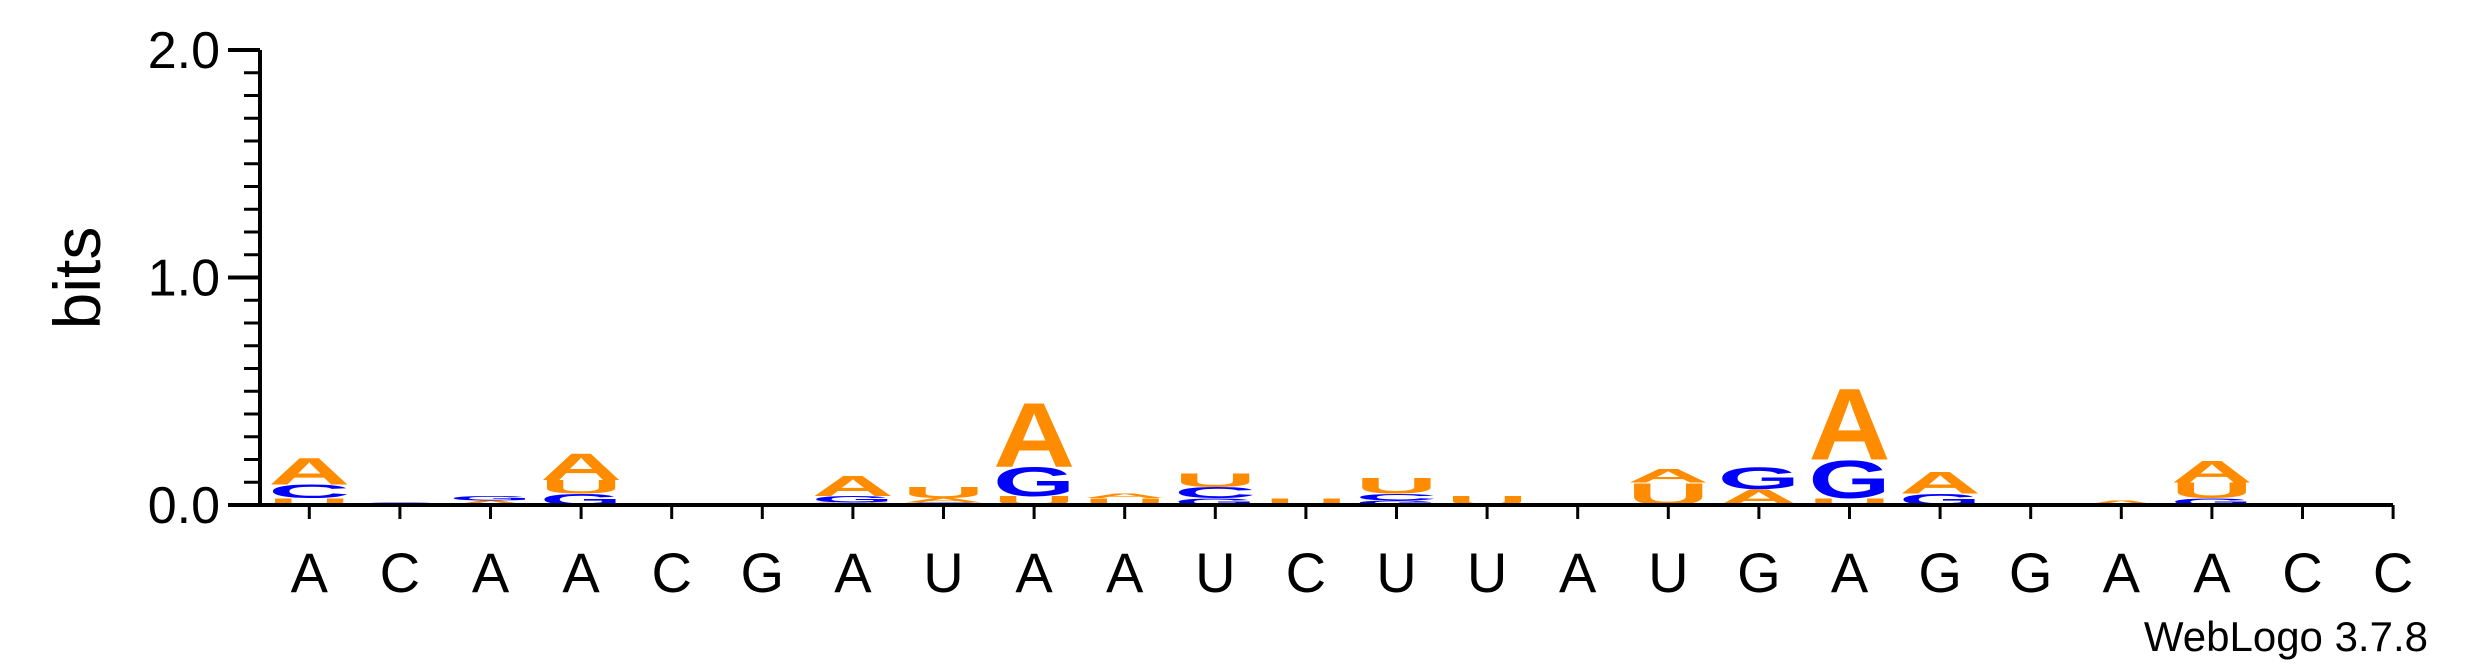  Describe the element at coordinates (184, 51) in the screenshot. I see `y-tick-label: 2.0` at that location.